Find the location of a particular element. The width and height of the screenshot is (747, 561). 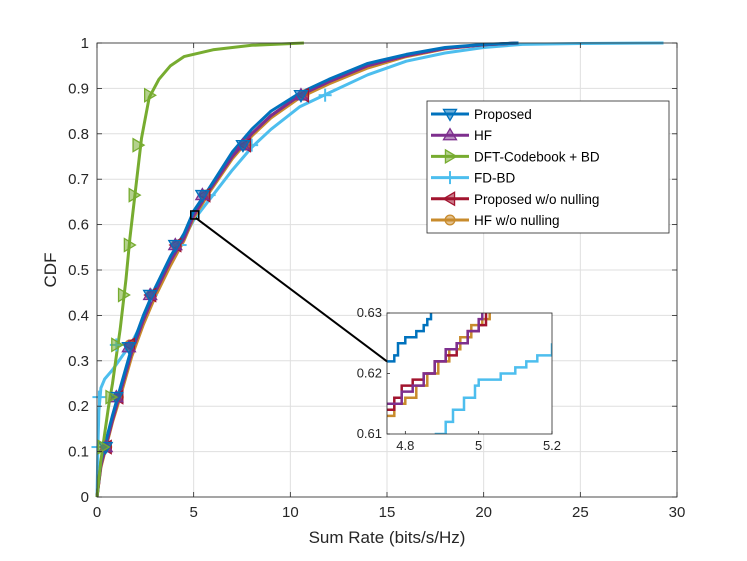

legend-item-hf: HF is located at coordinates (461, 135).